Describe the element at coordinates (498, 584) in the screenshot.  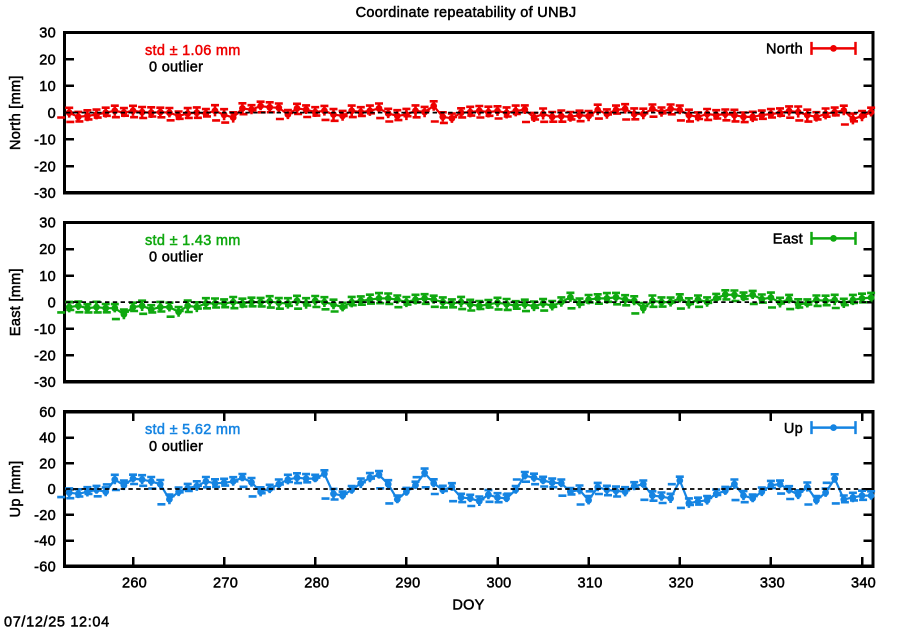
I see `svg-text: 300` at that location.